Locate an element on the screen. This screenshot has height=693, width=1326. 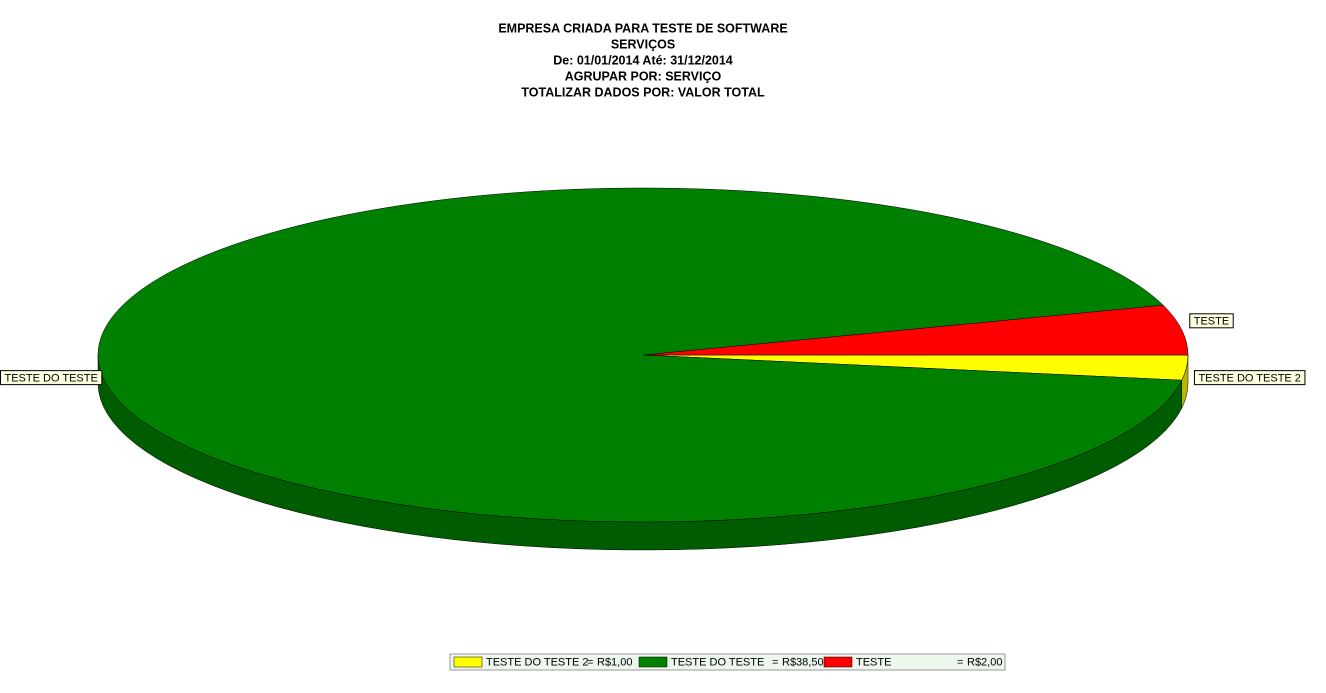
chart-subtitle: De: 01/01/2014 Até: 31/12/2014 is located at coordinates (643, 60).